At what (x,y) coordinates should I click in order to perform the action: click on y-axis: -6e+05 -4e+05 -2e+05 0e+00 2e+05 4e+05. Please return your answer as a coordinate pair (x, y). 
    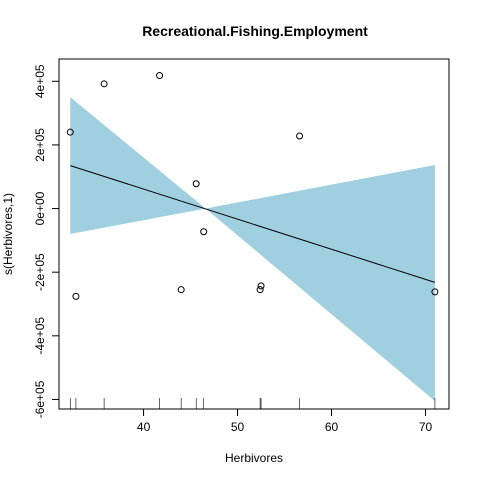
    Looking at the image, I should click on (46, 241).